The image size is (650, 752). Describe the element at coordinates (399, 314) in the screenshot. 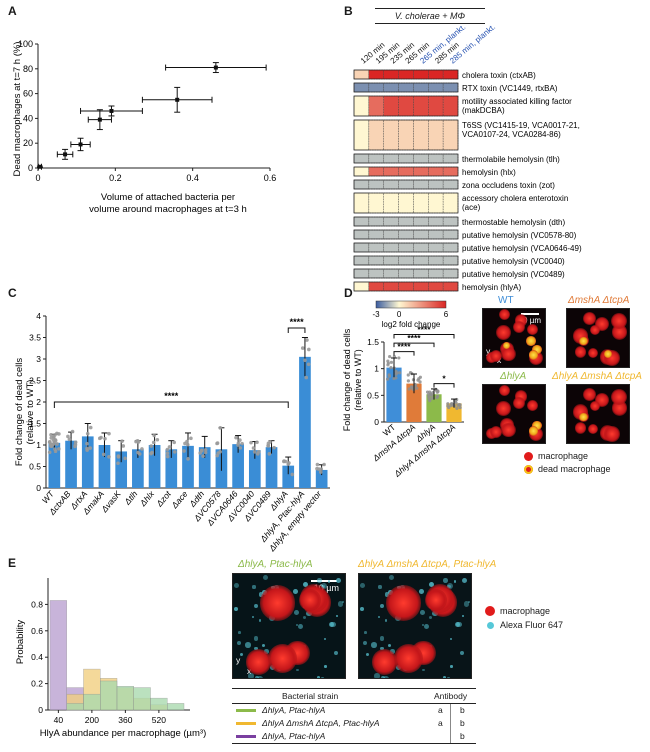

I see `scale-tick: 0` at that location.